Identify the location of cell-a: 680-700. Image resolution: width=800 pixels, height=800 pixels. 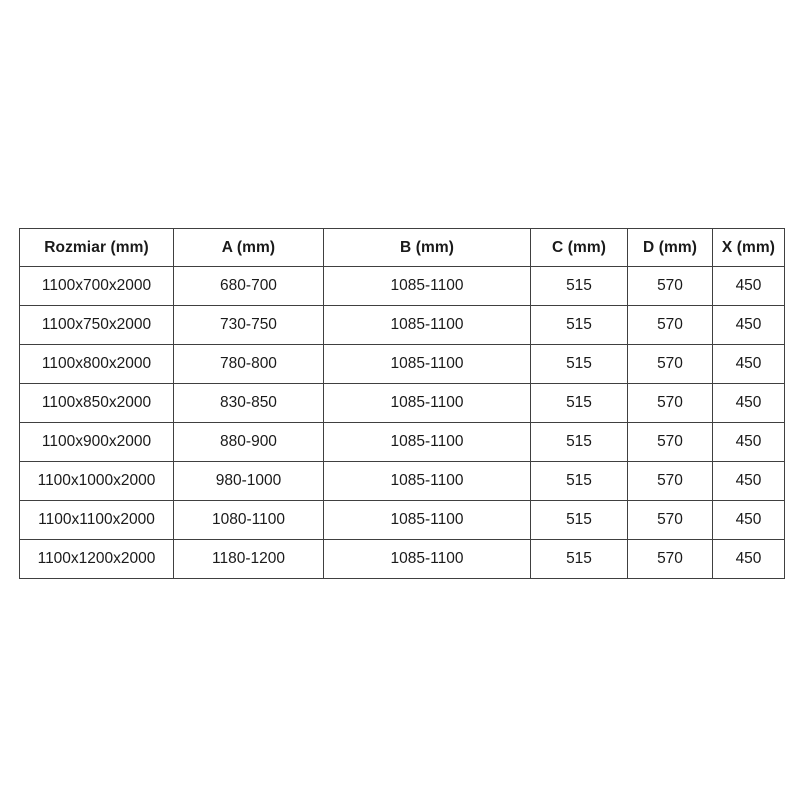
(248, 286).